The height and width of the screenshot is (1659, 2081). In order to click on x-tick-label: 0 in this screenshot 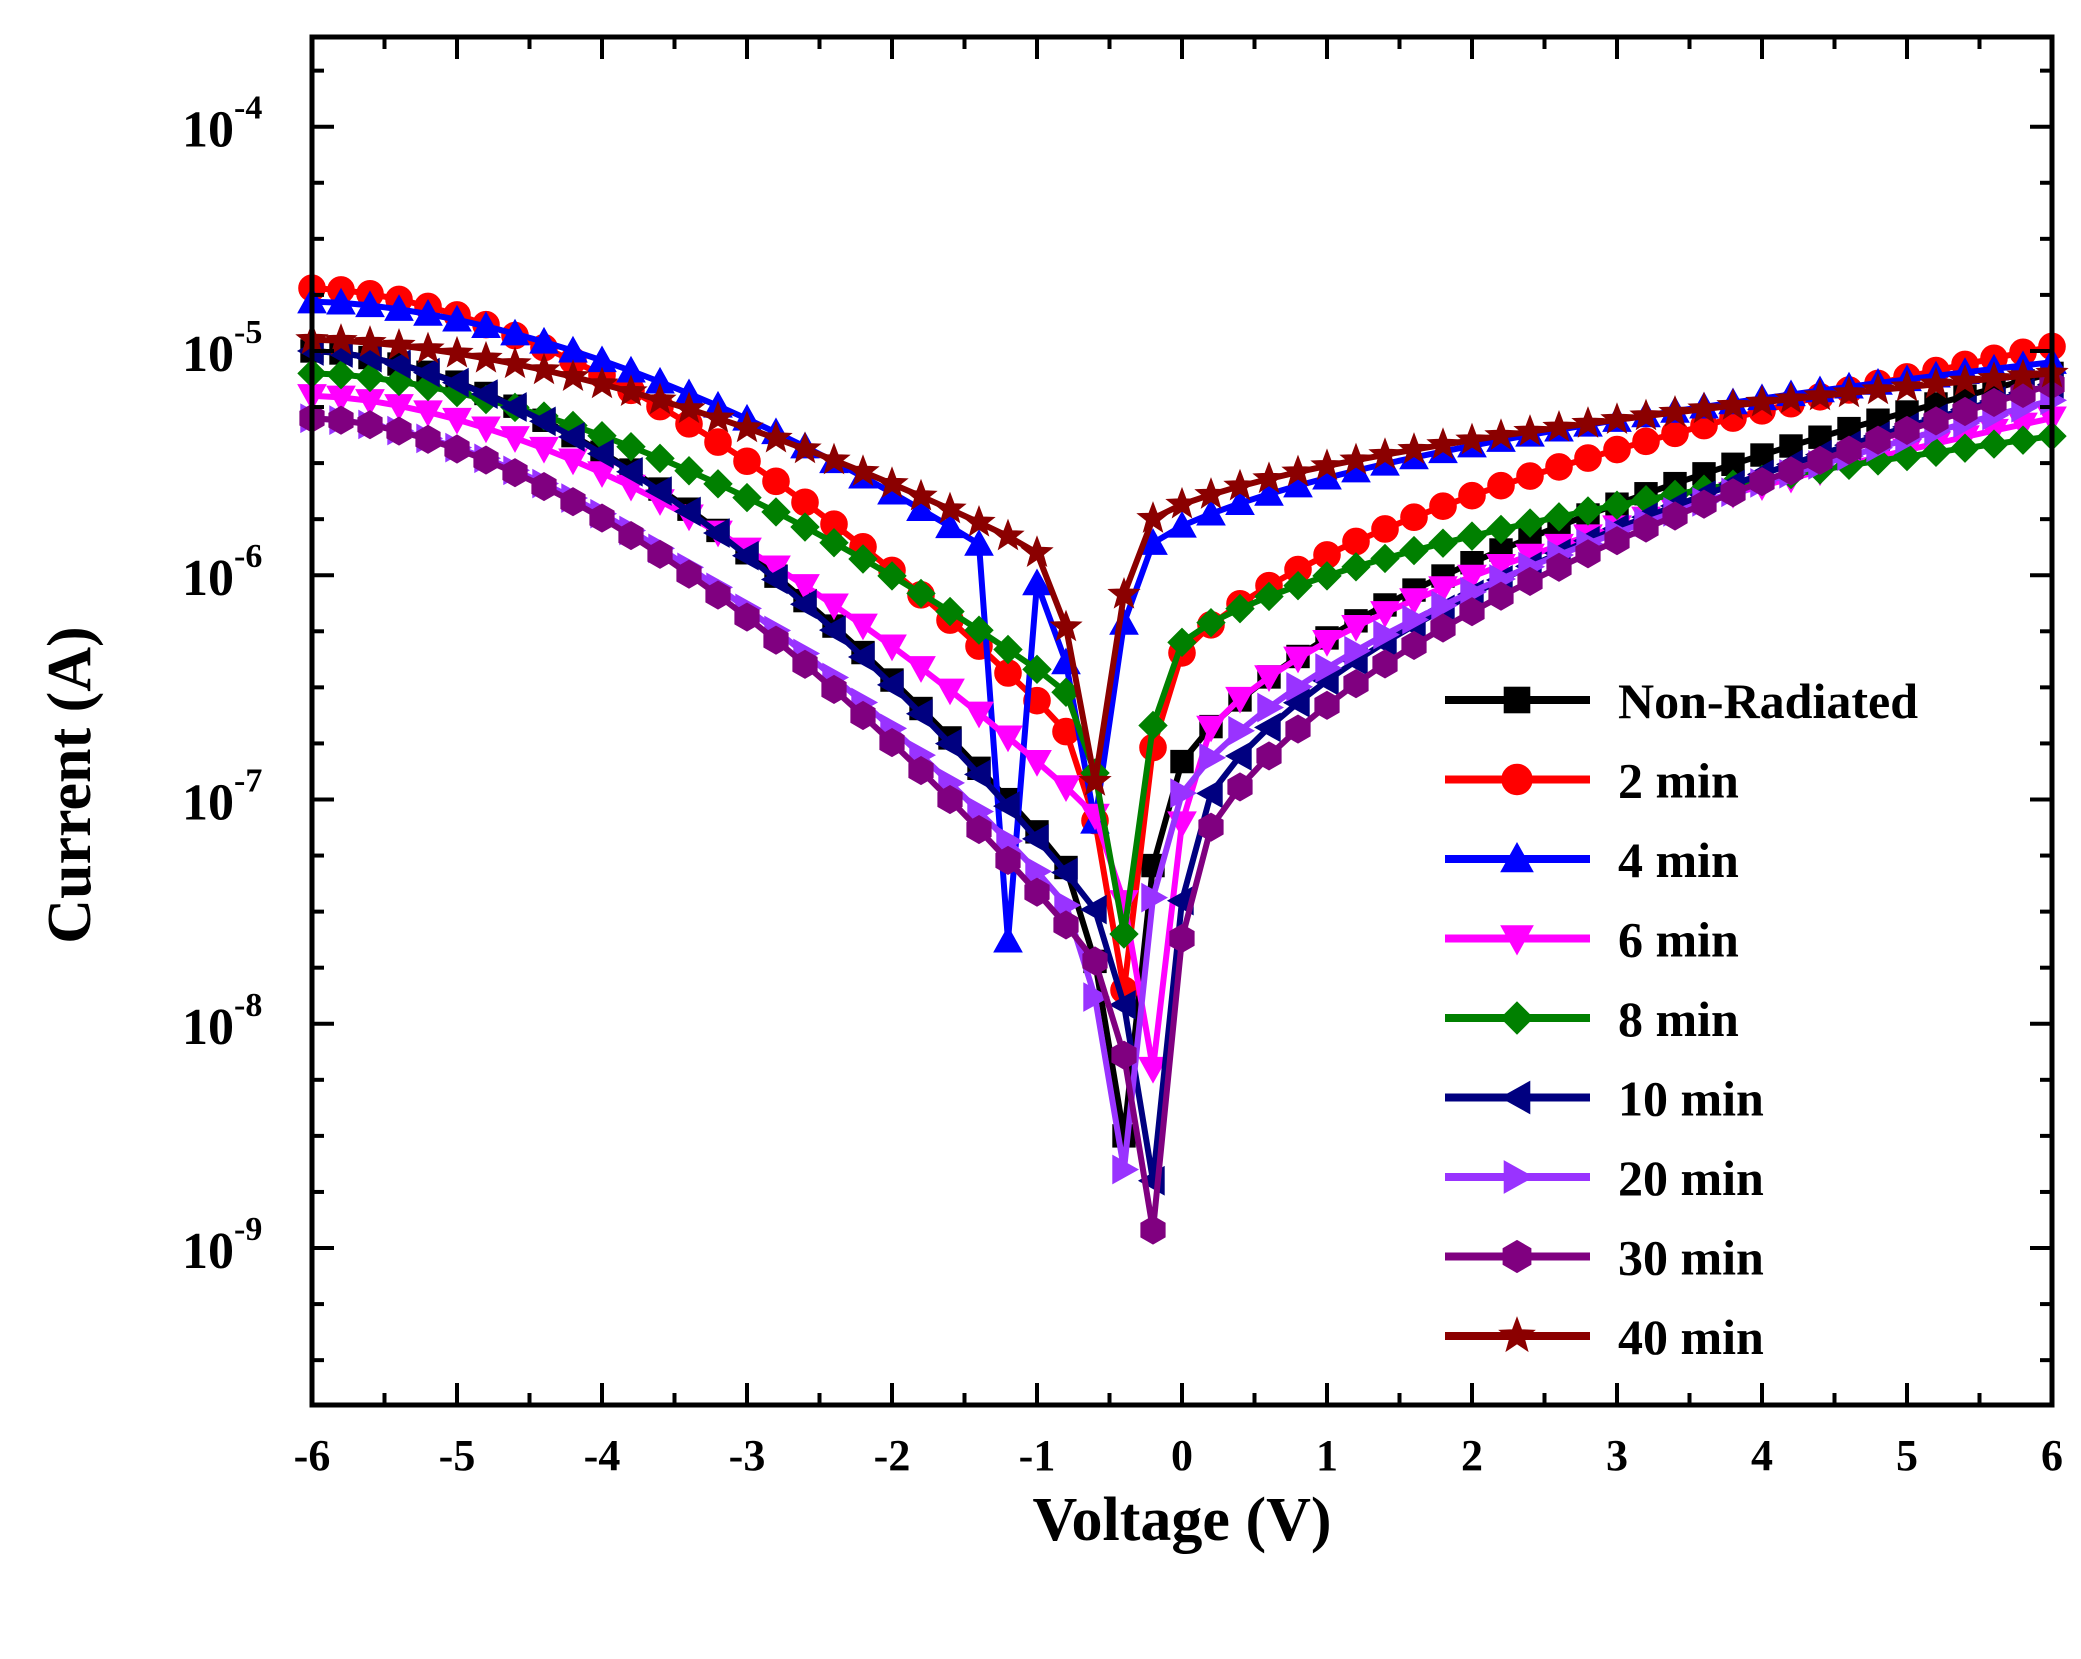, I will do `click(1182, 1455)`.